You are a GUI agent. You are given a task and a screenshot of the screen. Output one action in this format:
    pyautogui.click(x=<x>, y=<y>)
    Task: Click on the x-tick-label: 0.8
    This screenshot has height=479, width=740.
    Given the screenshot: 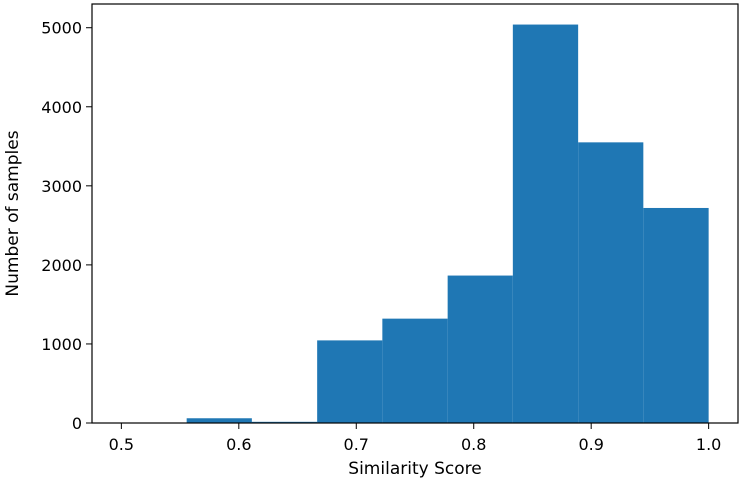 What is the action you would take?
    pyautogui.click(x=473, y=444)
    